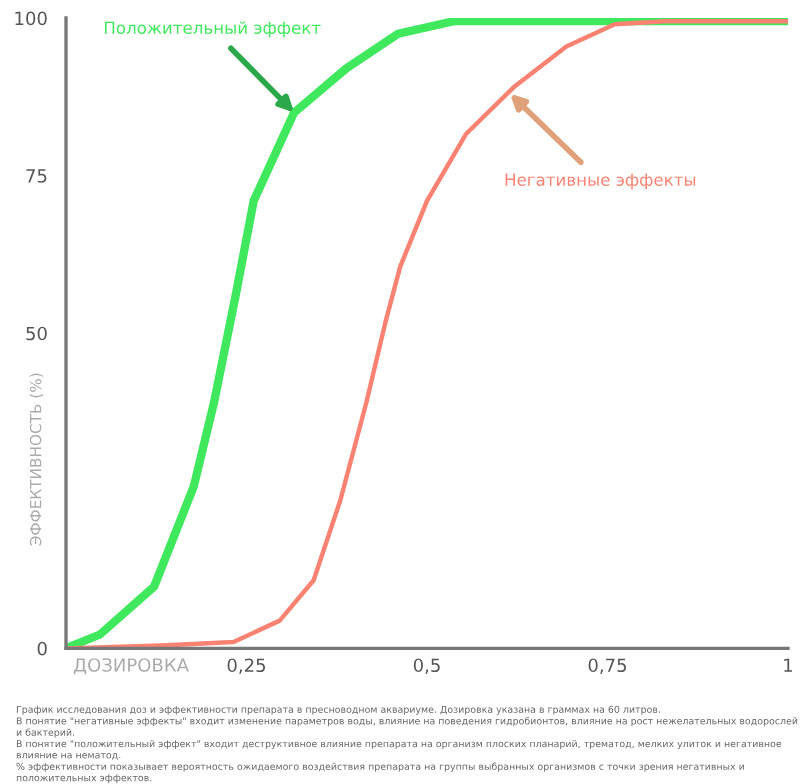 Image resolution: width=800 pixels, height=784 pixels. I want to click on x-tick-label: 0,75, so click(607, 666).